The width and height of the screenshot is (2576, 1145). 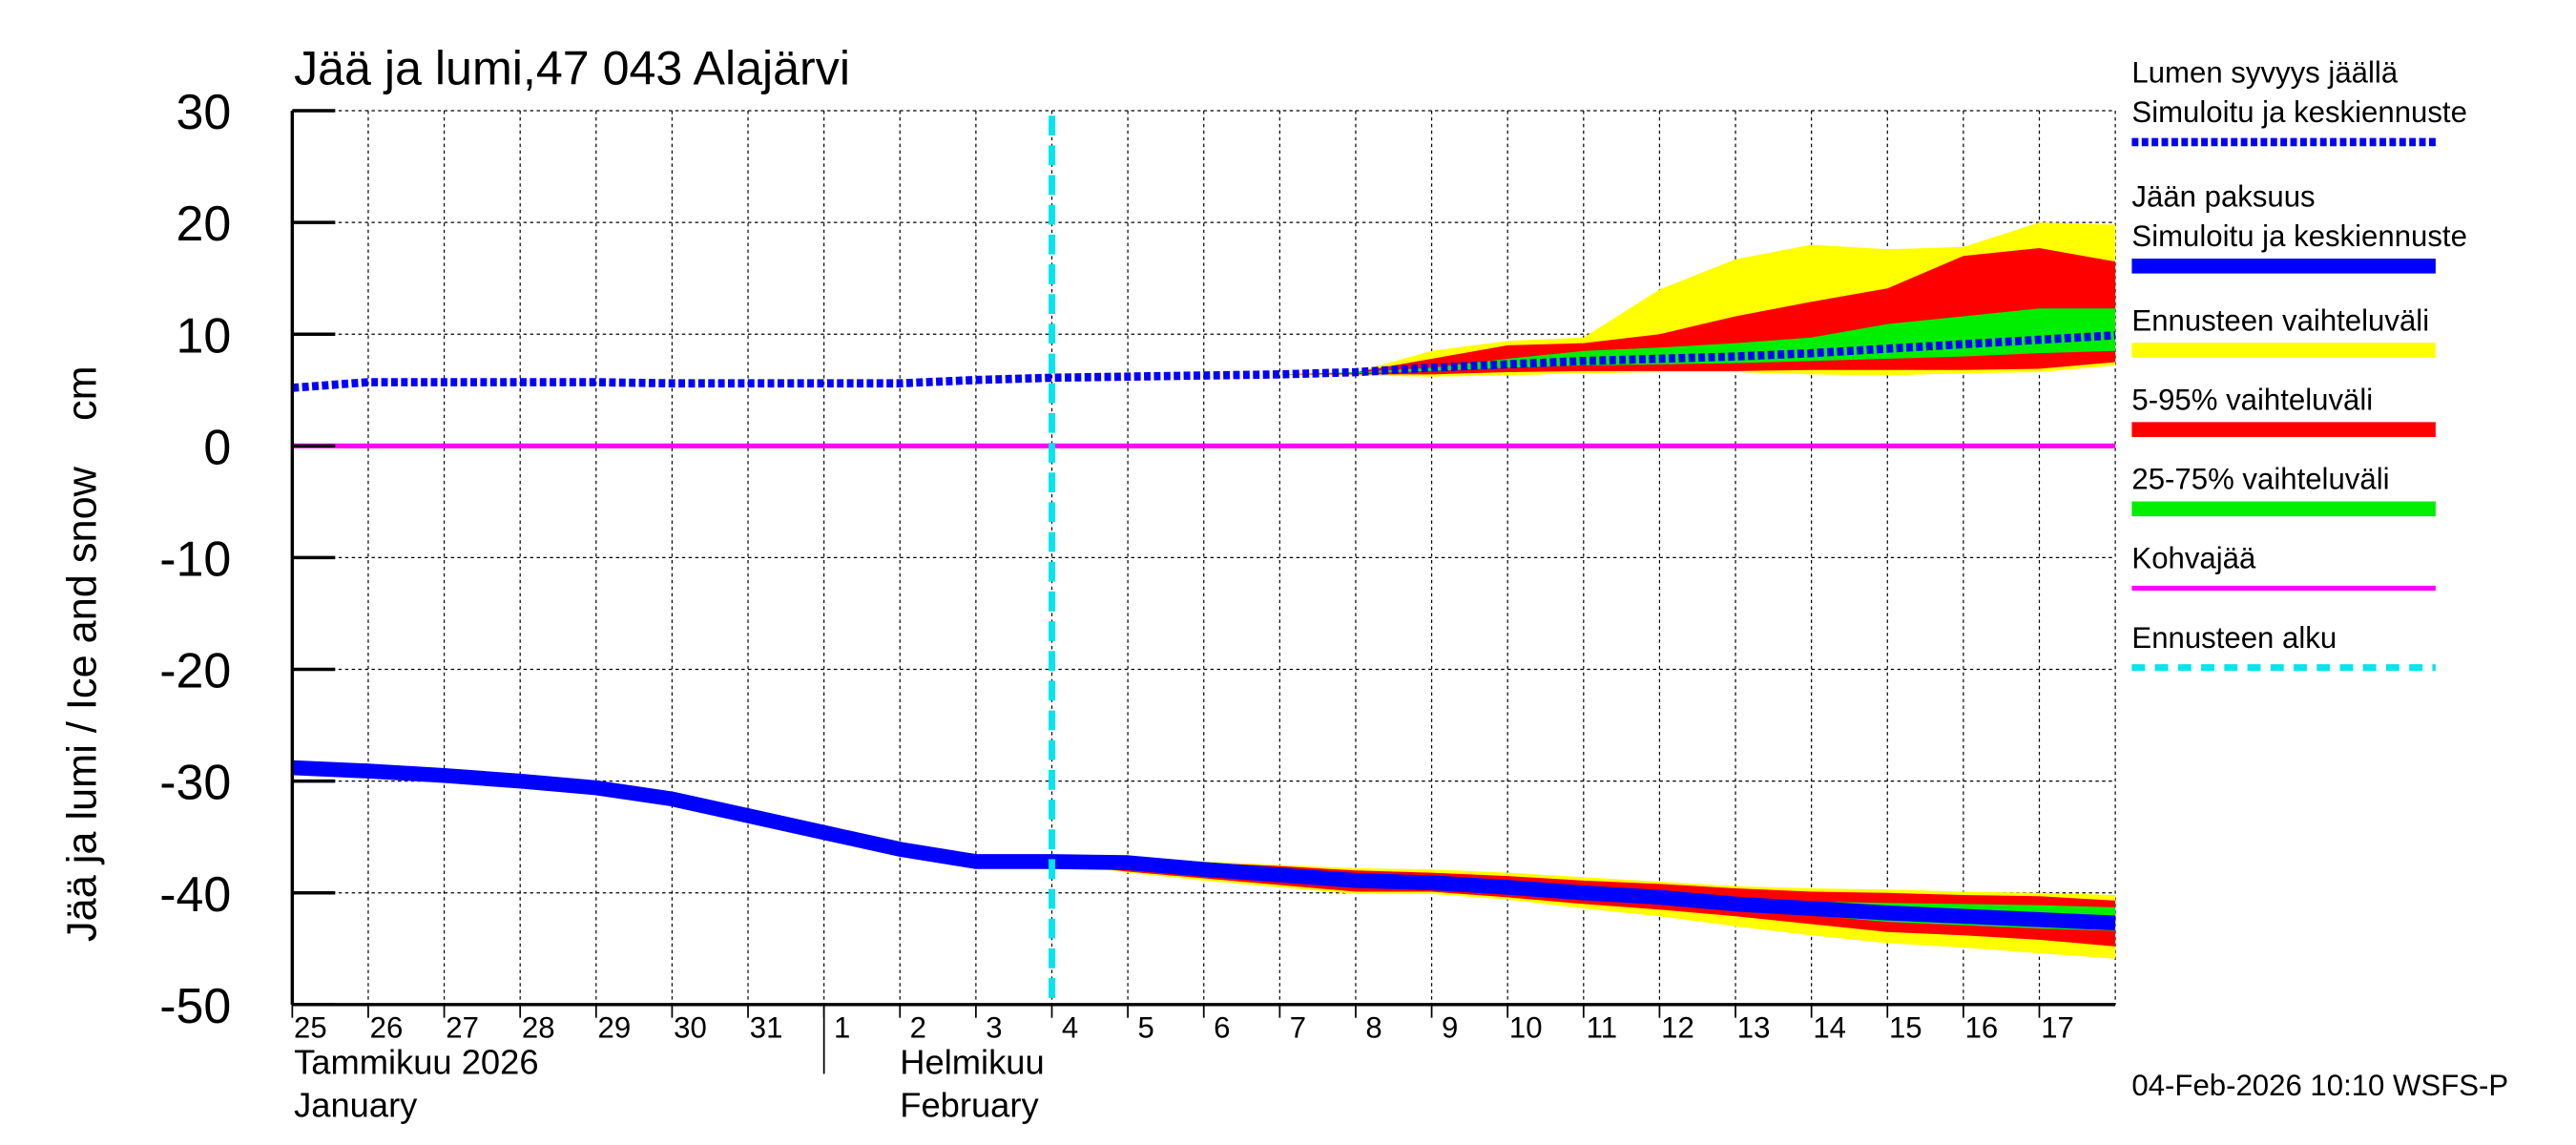 I want to click on legend-label: Kohvajää, so click(x=2193, y=559).